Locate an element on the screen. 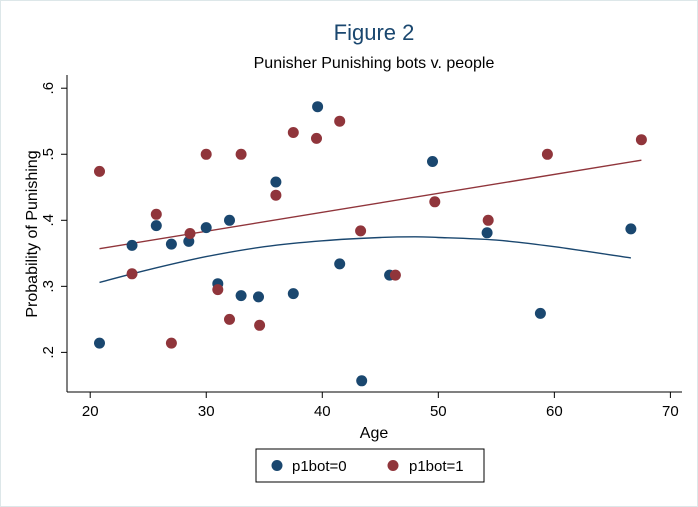  legend: p1bot=0 p1bot=1 is located at coordinates (370, 465).